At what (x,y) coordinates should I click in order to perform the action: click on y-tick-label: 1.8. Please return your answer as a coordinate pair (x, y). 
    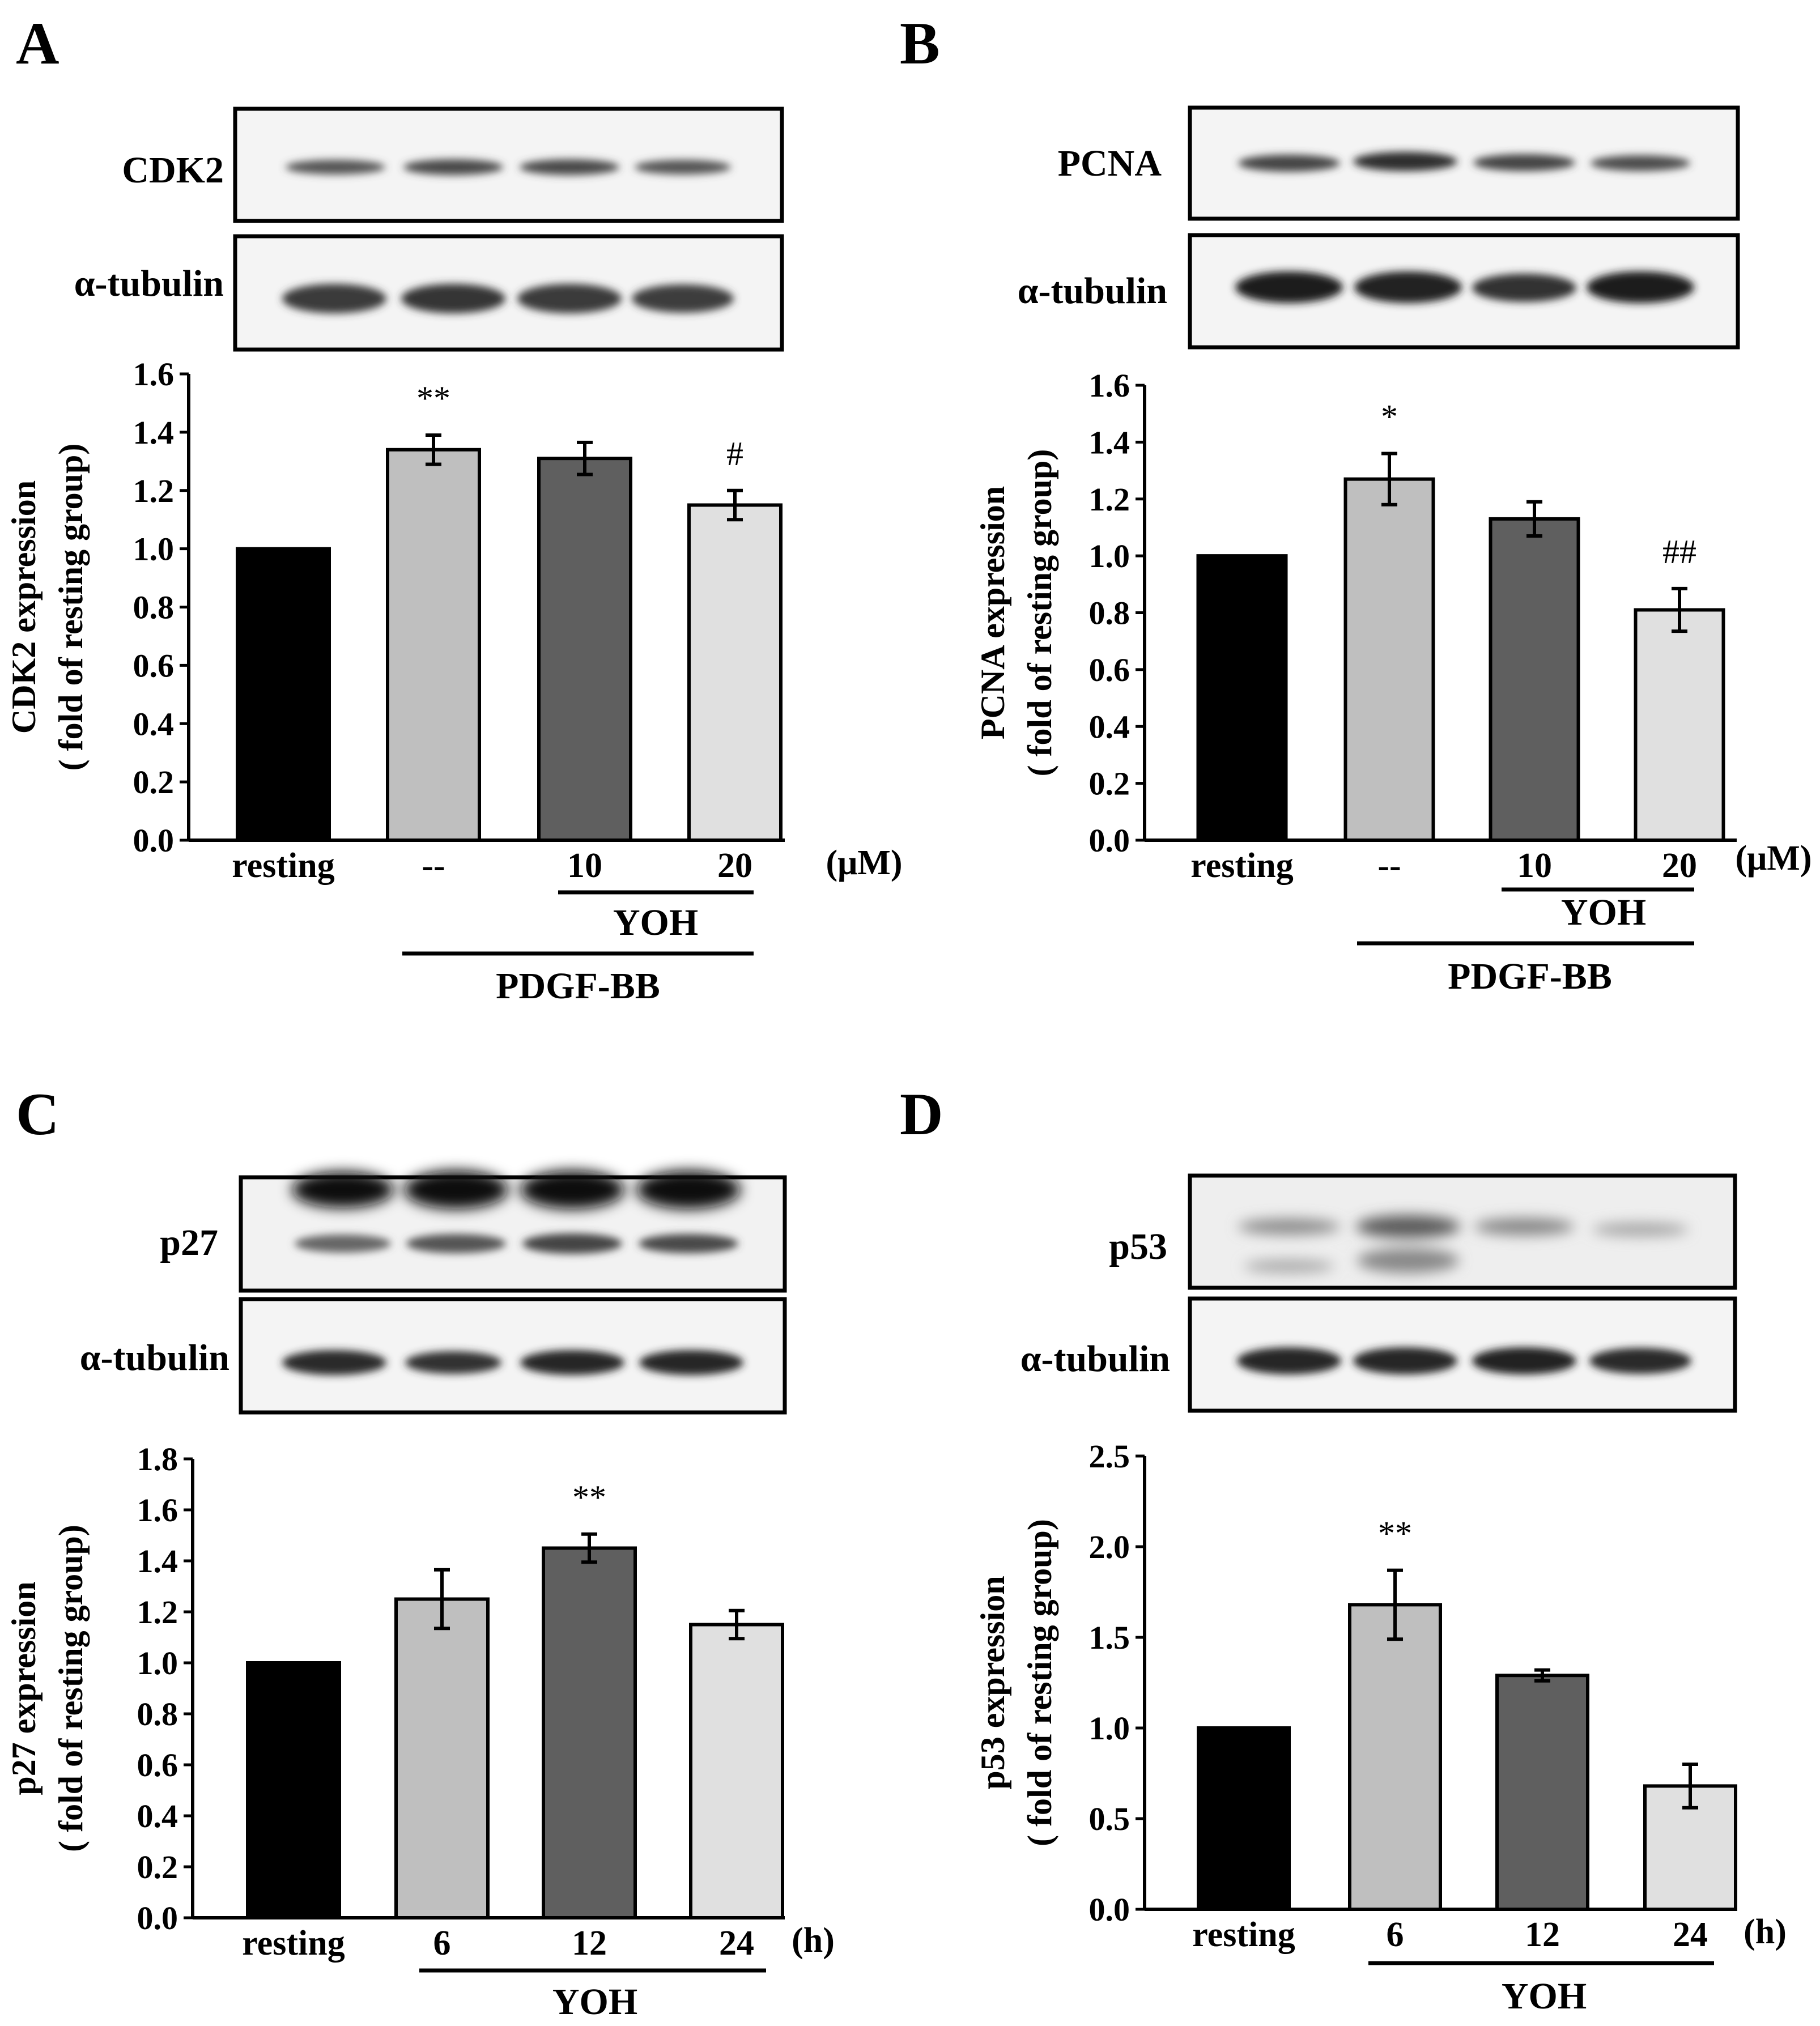
    Looking at the image, I should click on (157, 1459).